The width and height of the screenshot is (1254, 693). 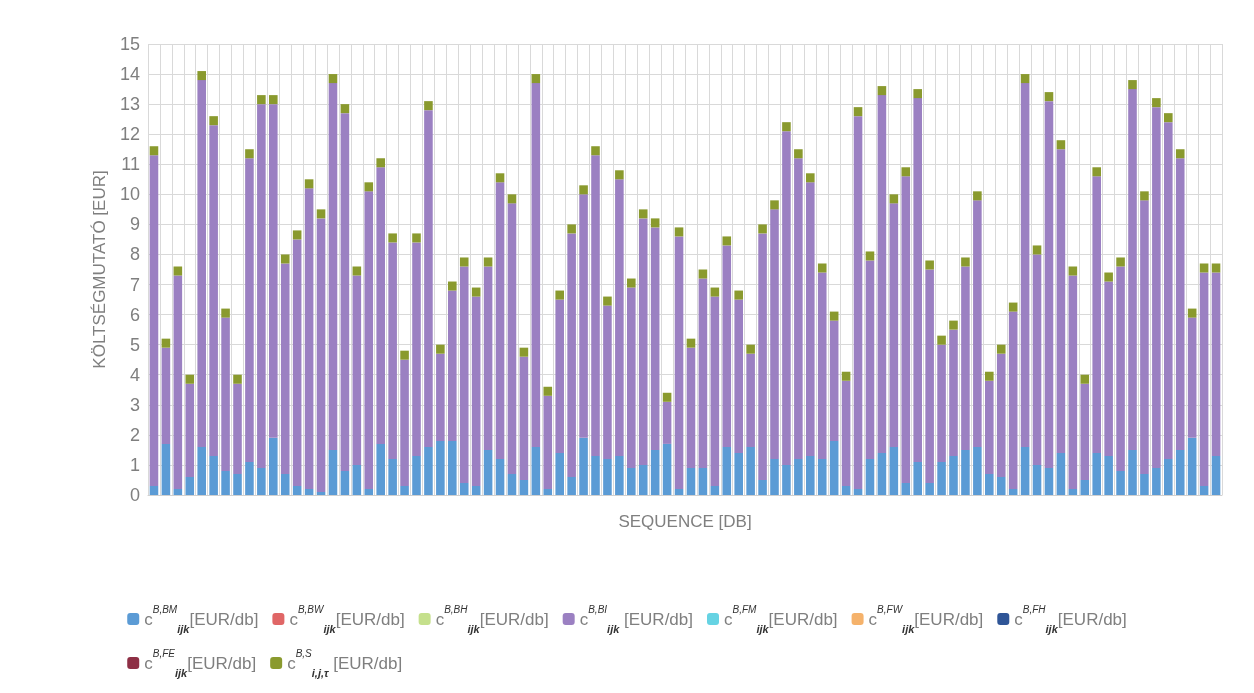 What do you see at coordinates (134, 284) in the screenshot?
I see `y-tick-label: 7` at bounding box center [134, 284].